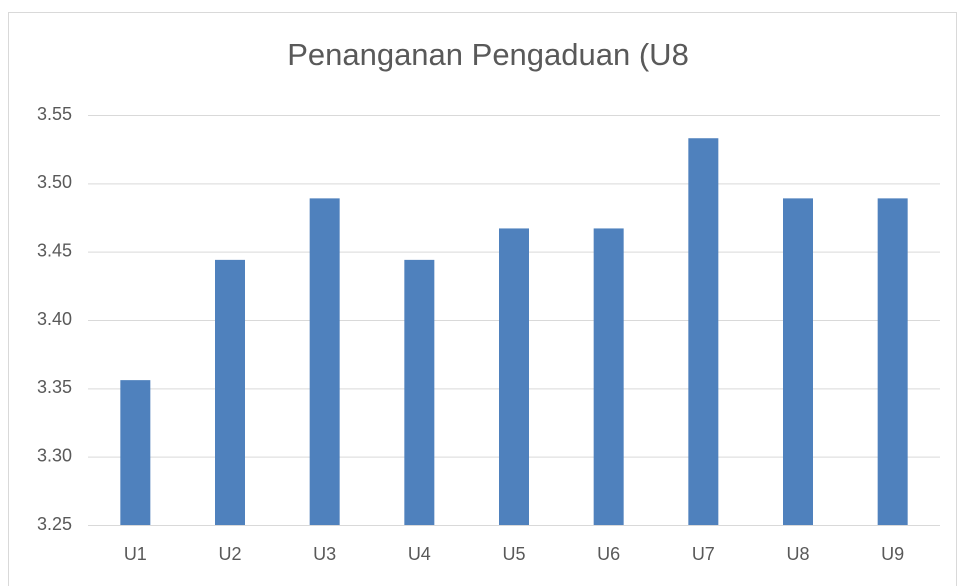 This screenshot has width=958, height=586. I want to click on x-tick-label: U9, so click(892, 554).